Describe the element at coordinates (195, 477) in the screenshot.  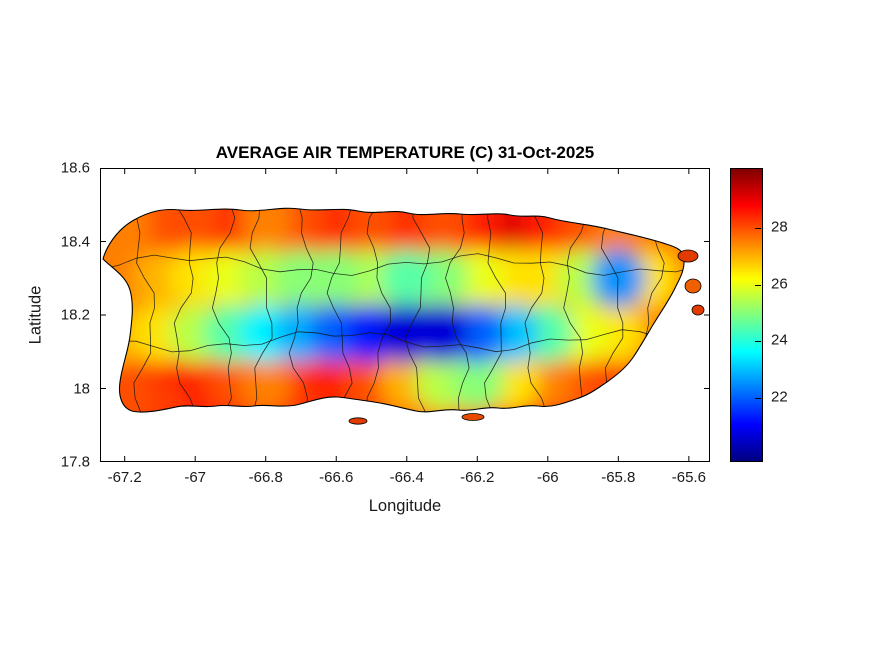
I see `x-tick-label: -67` at that location.